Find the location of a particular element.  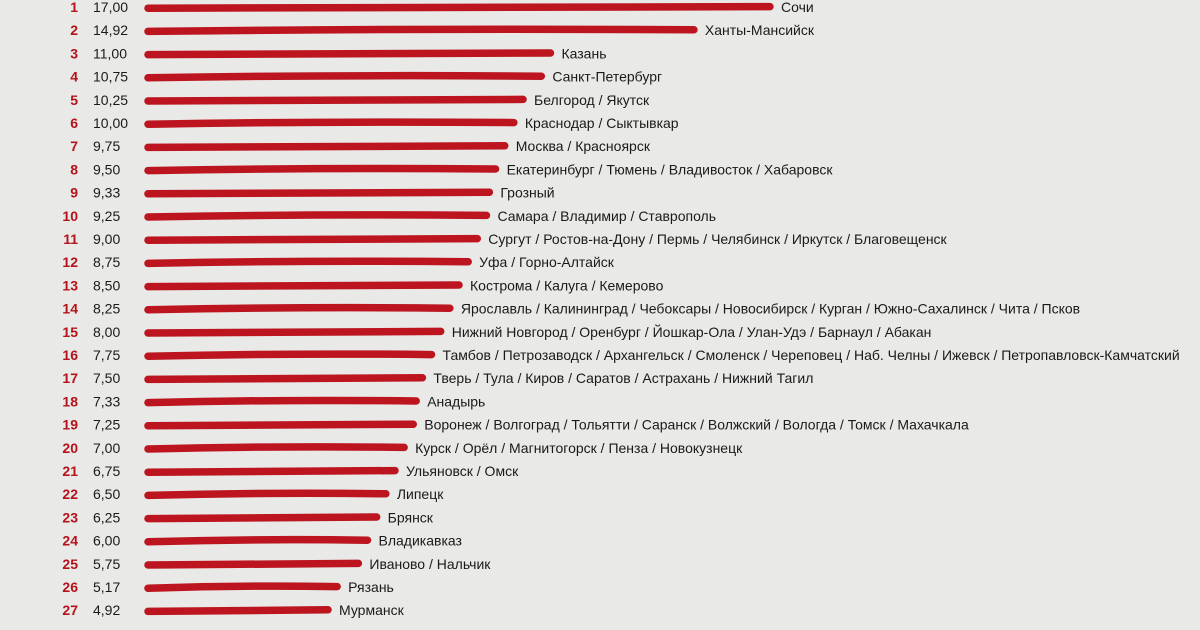

value-label: 5,75 is located at coordinates (106, 564).